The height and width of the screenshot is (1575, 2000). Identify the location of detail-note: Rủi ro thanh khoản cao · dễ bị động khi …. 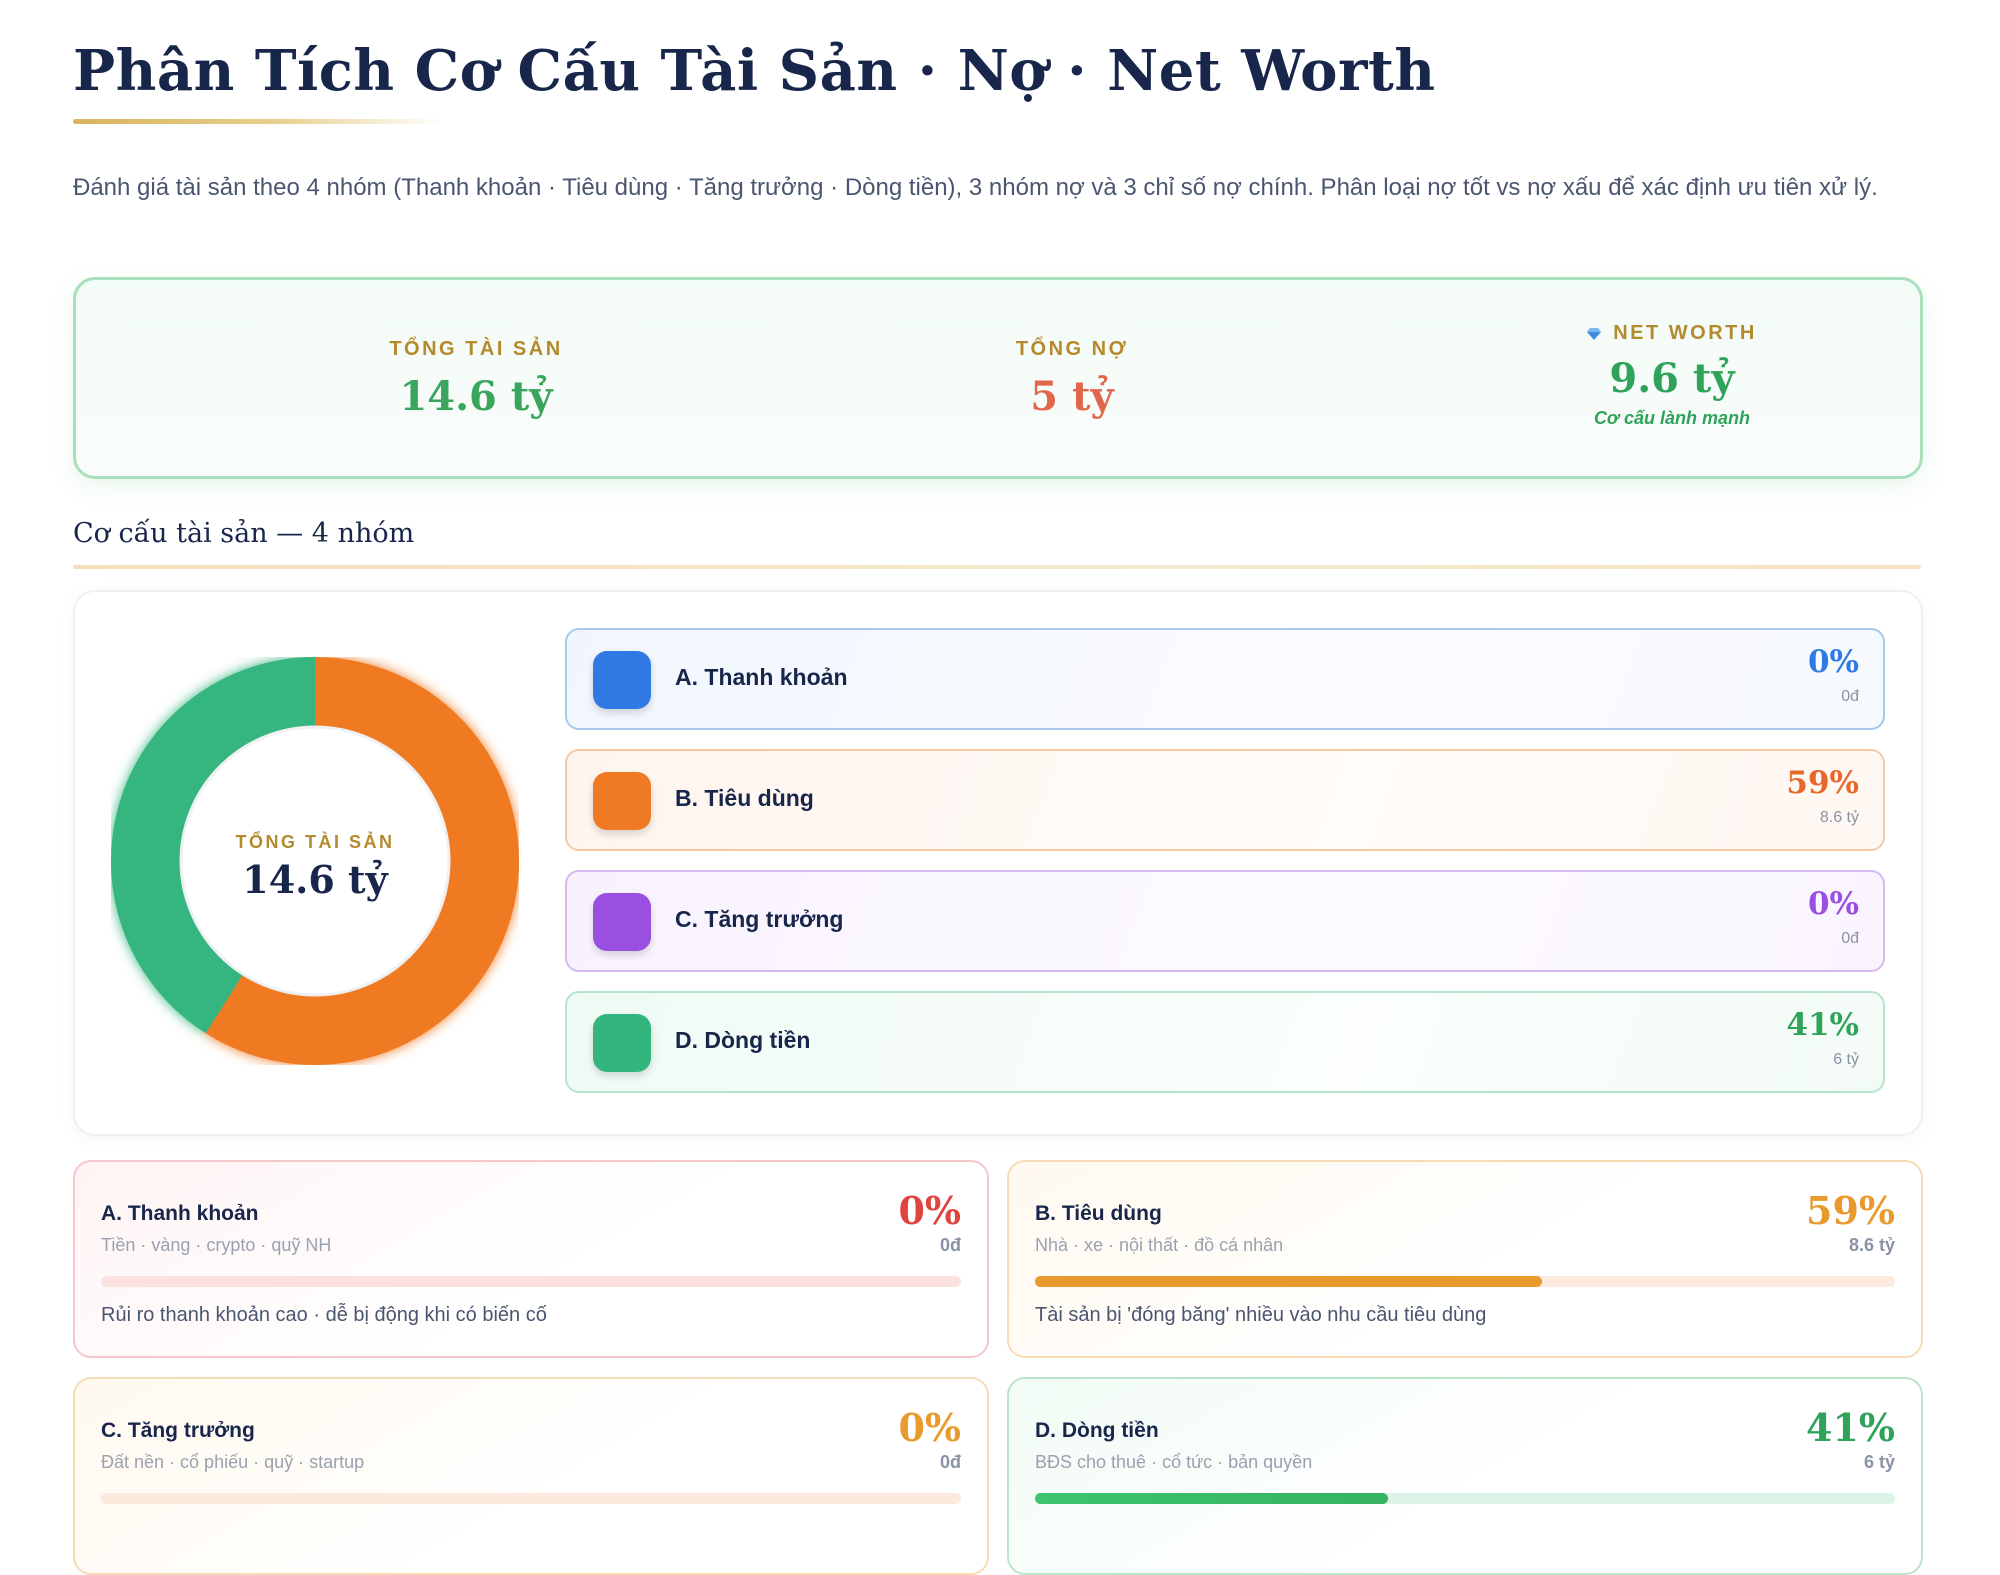
(324, 1315).